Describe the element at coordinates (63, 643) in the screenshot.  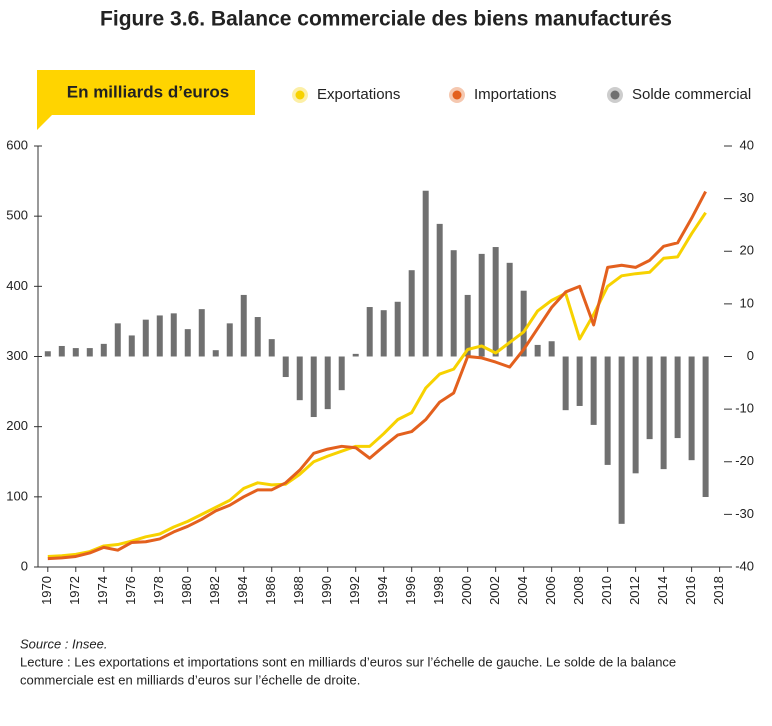
I see `source: Source : Insee.` at that location.